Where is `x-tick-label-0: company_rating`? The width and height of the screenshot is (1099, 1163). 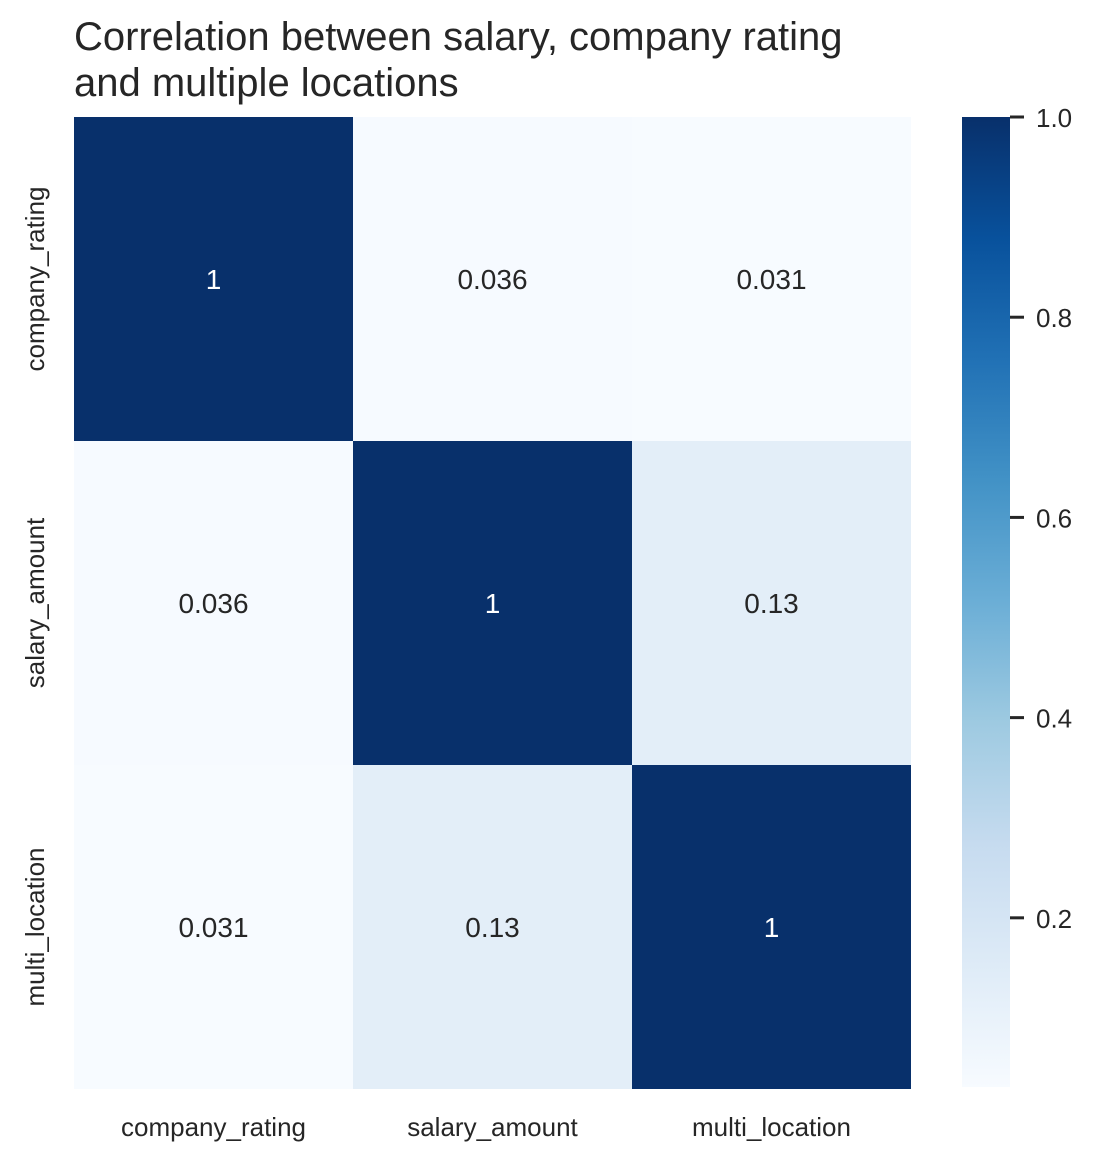 x-tick-label-0: company_rating is located at coordinates (213, 1127).